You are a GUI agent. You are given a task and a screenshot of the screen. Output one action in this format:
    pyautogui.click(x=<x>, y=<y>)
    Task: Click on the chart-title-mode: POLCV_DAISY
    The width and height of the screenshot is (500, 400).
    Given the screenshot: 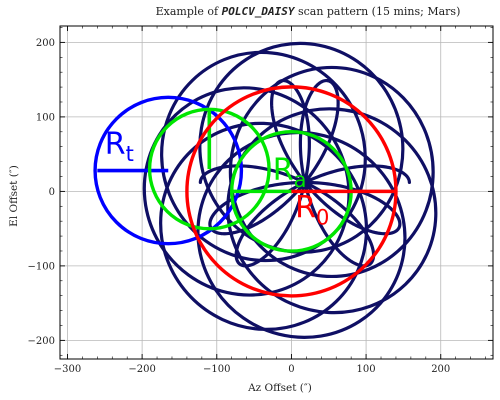 What is the action you would take?
    pyautogui.click(x=259, y=11)
    